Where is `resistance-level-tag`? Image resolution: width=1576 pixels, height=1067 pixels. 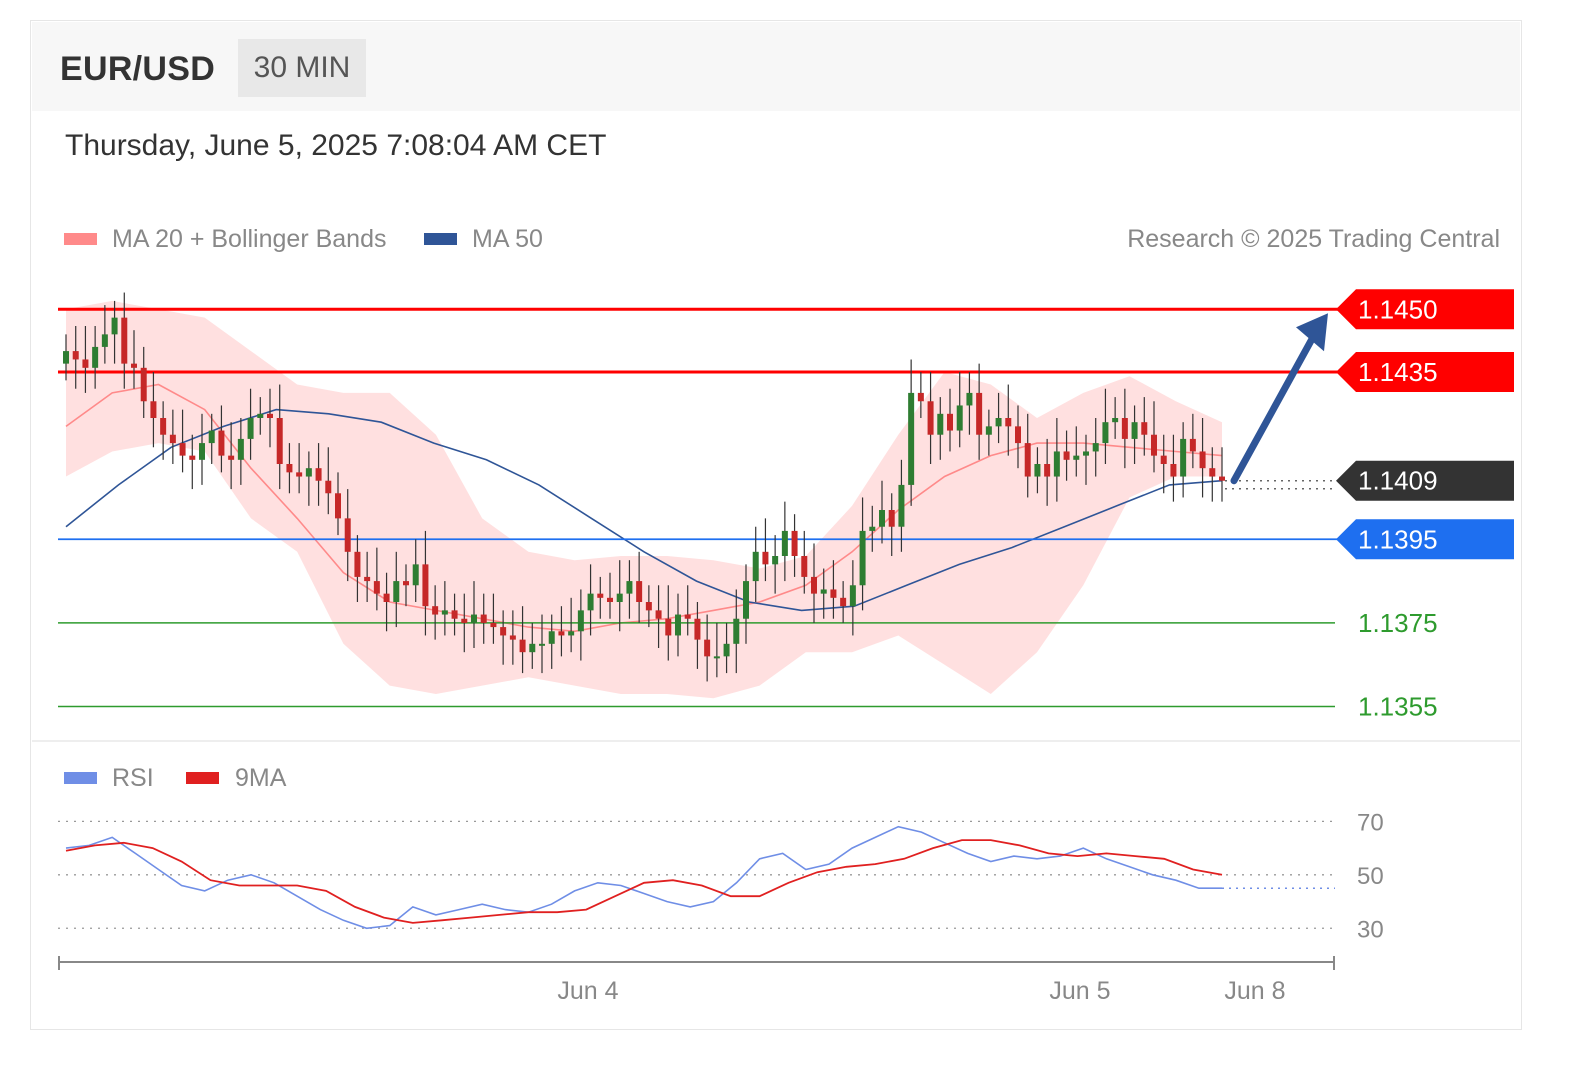
resistance-level-tag is located at coordinates (1425, 309).